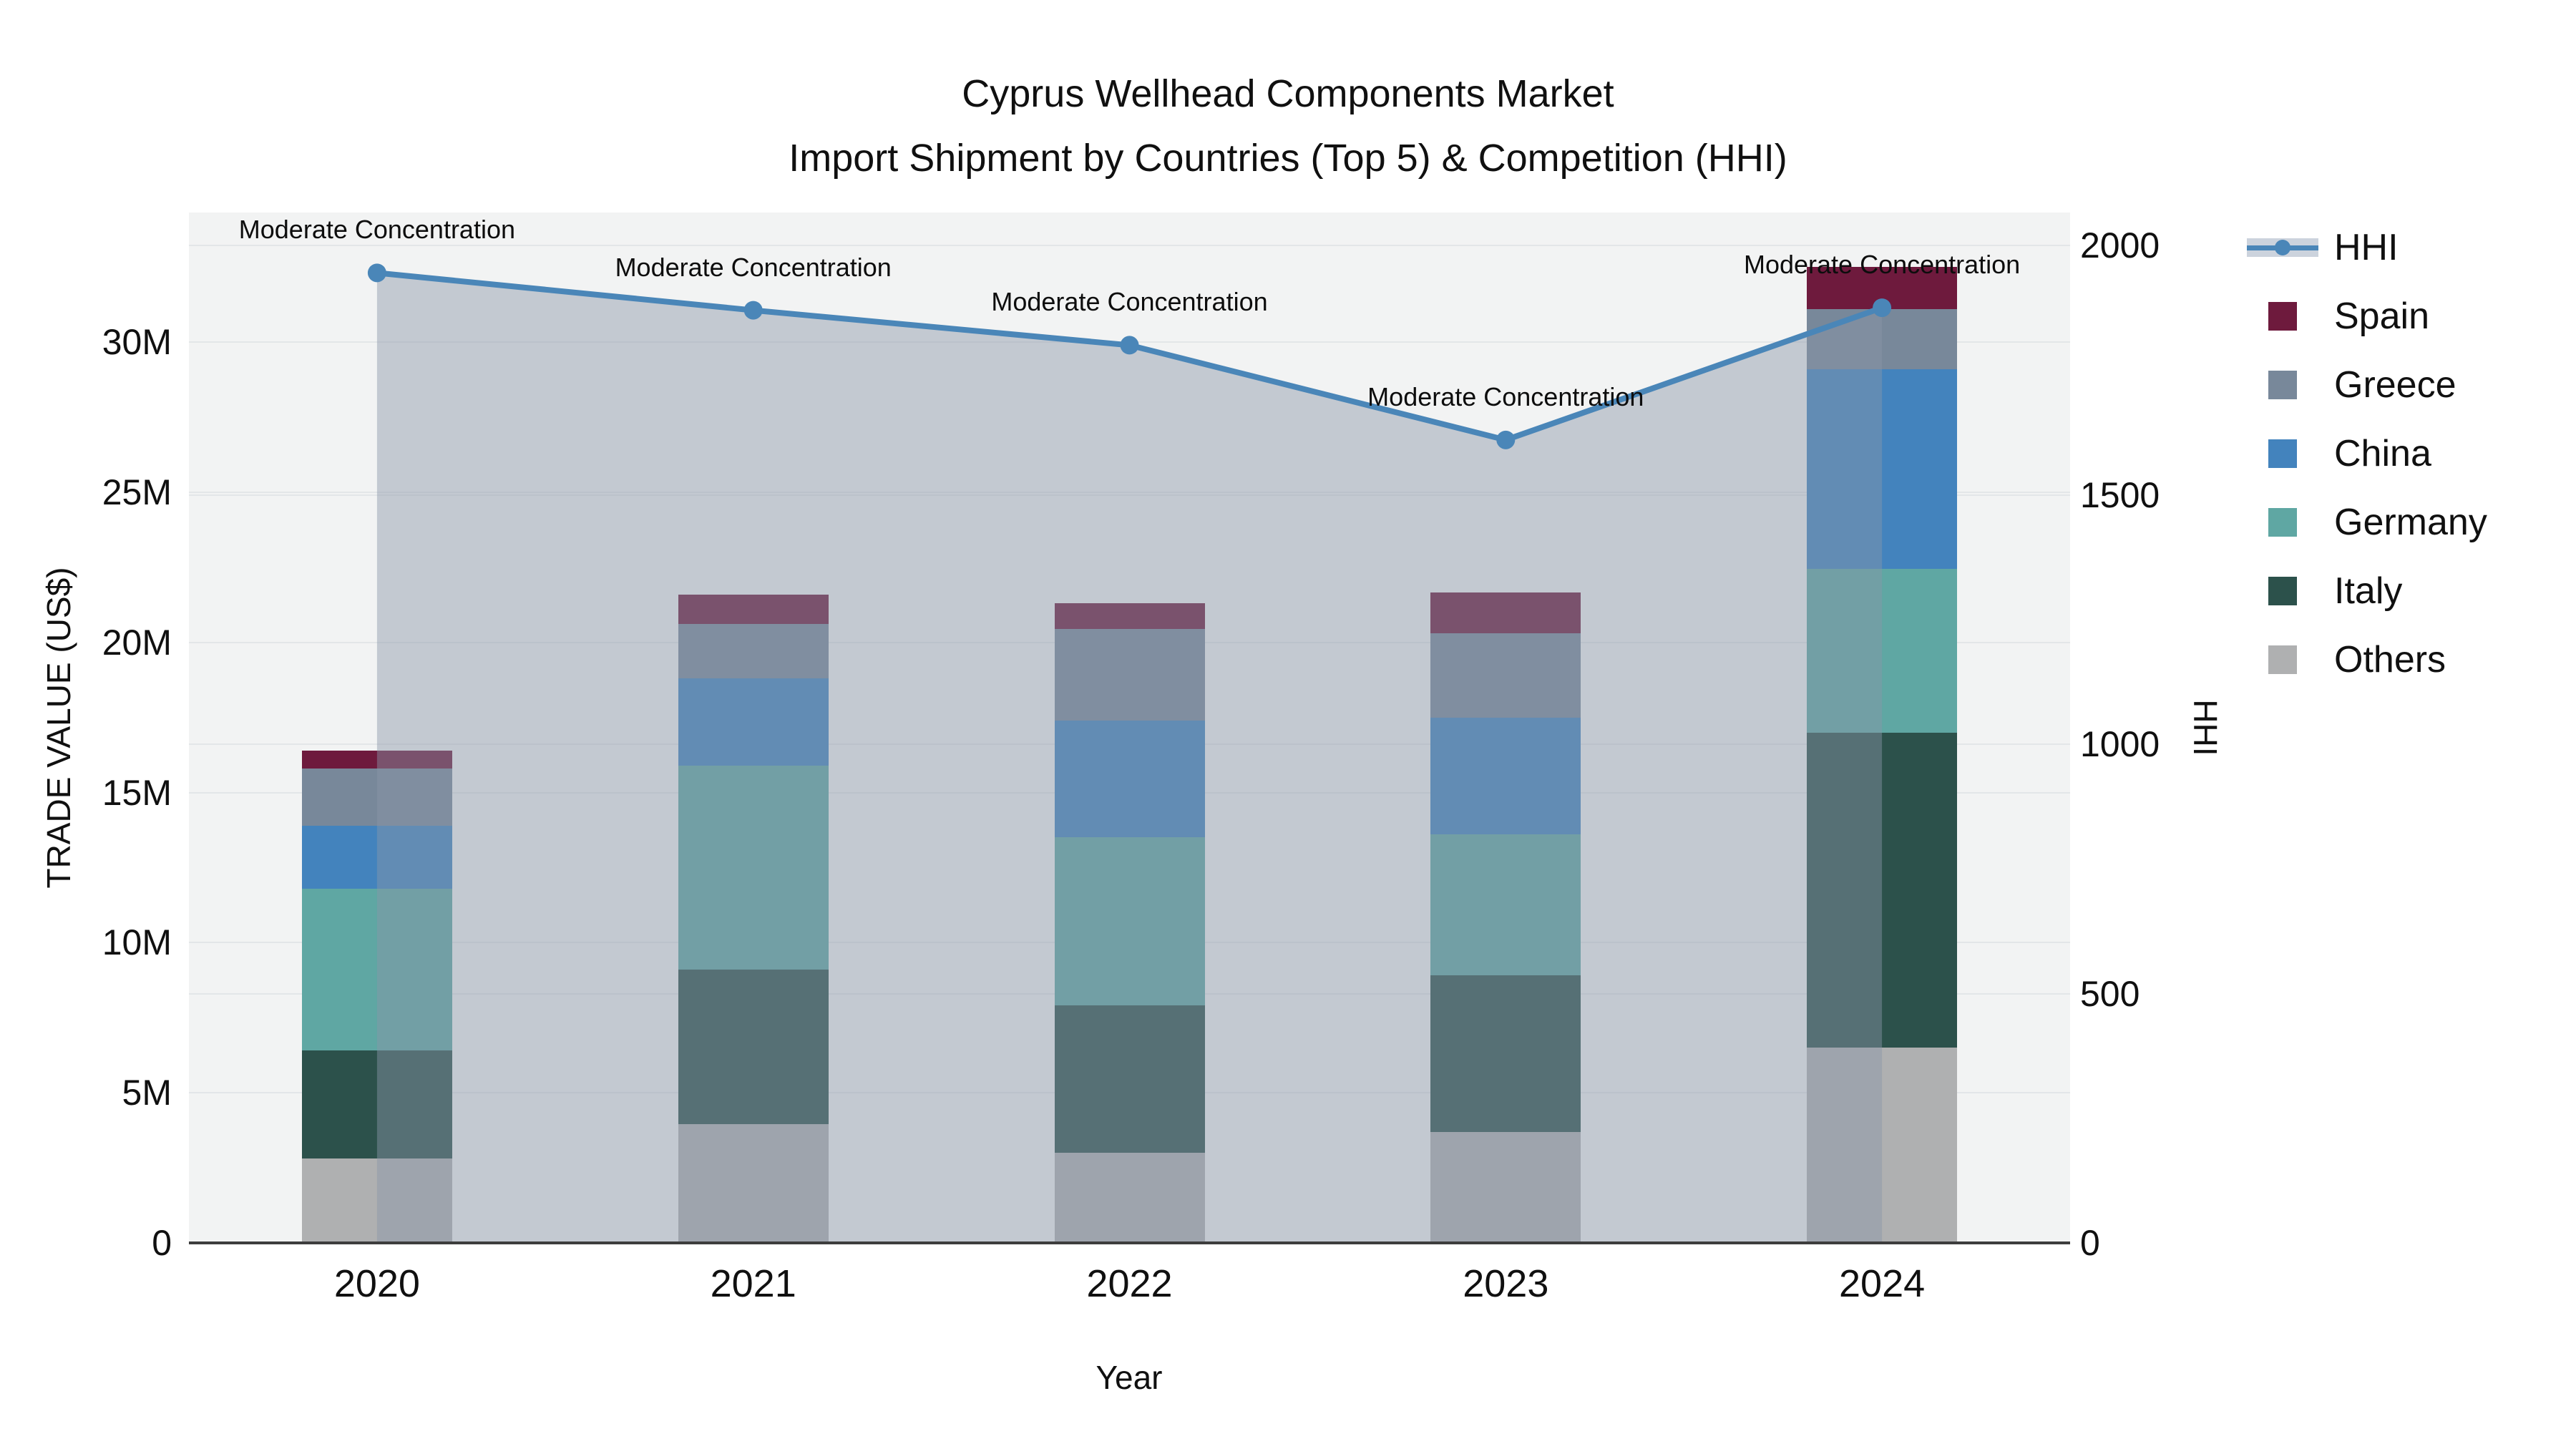  I want to click on legend-label-hhi: HHI, so click(2366, 247).